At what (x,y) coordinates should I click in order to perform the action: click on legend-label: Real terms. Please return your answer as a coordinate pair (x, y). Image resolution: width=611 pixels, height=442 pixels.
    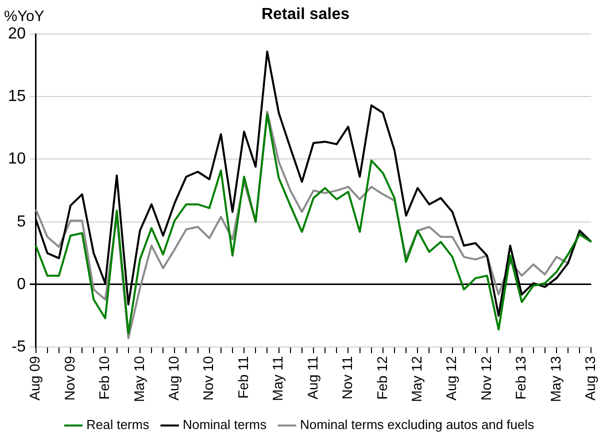
    Looking at the image, I should click on (118, 424).